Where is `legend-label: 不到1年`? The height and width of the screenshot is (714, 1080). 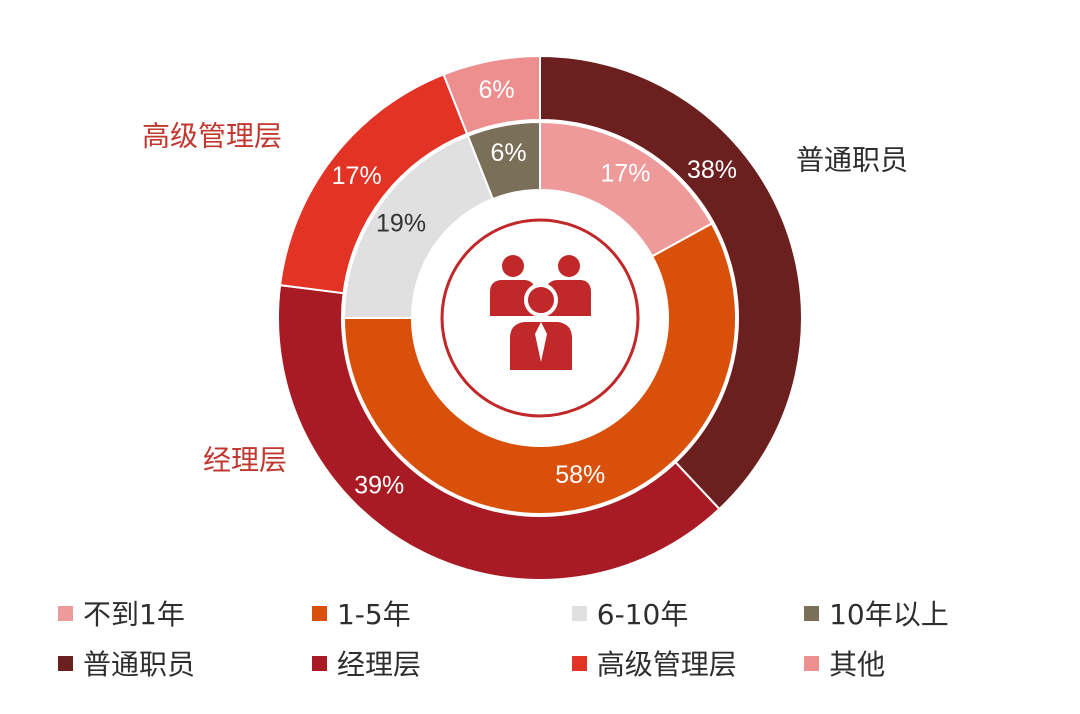 legend-label: 不到1年 is located at coordinates (134, 614).